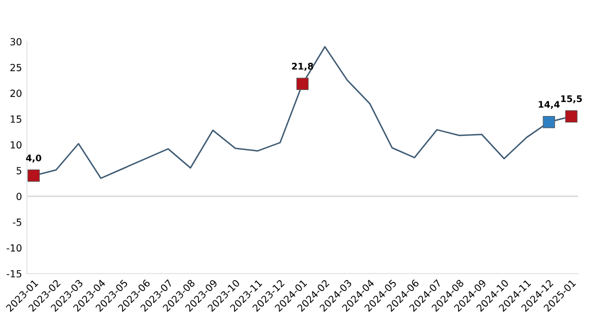  Describe the element at coordinates (19, 196) in the screenshot. I see `y-tick-label: 0` at that location.